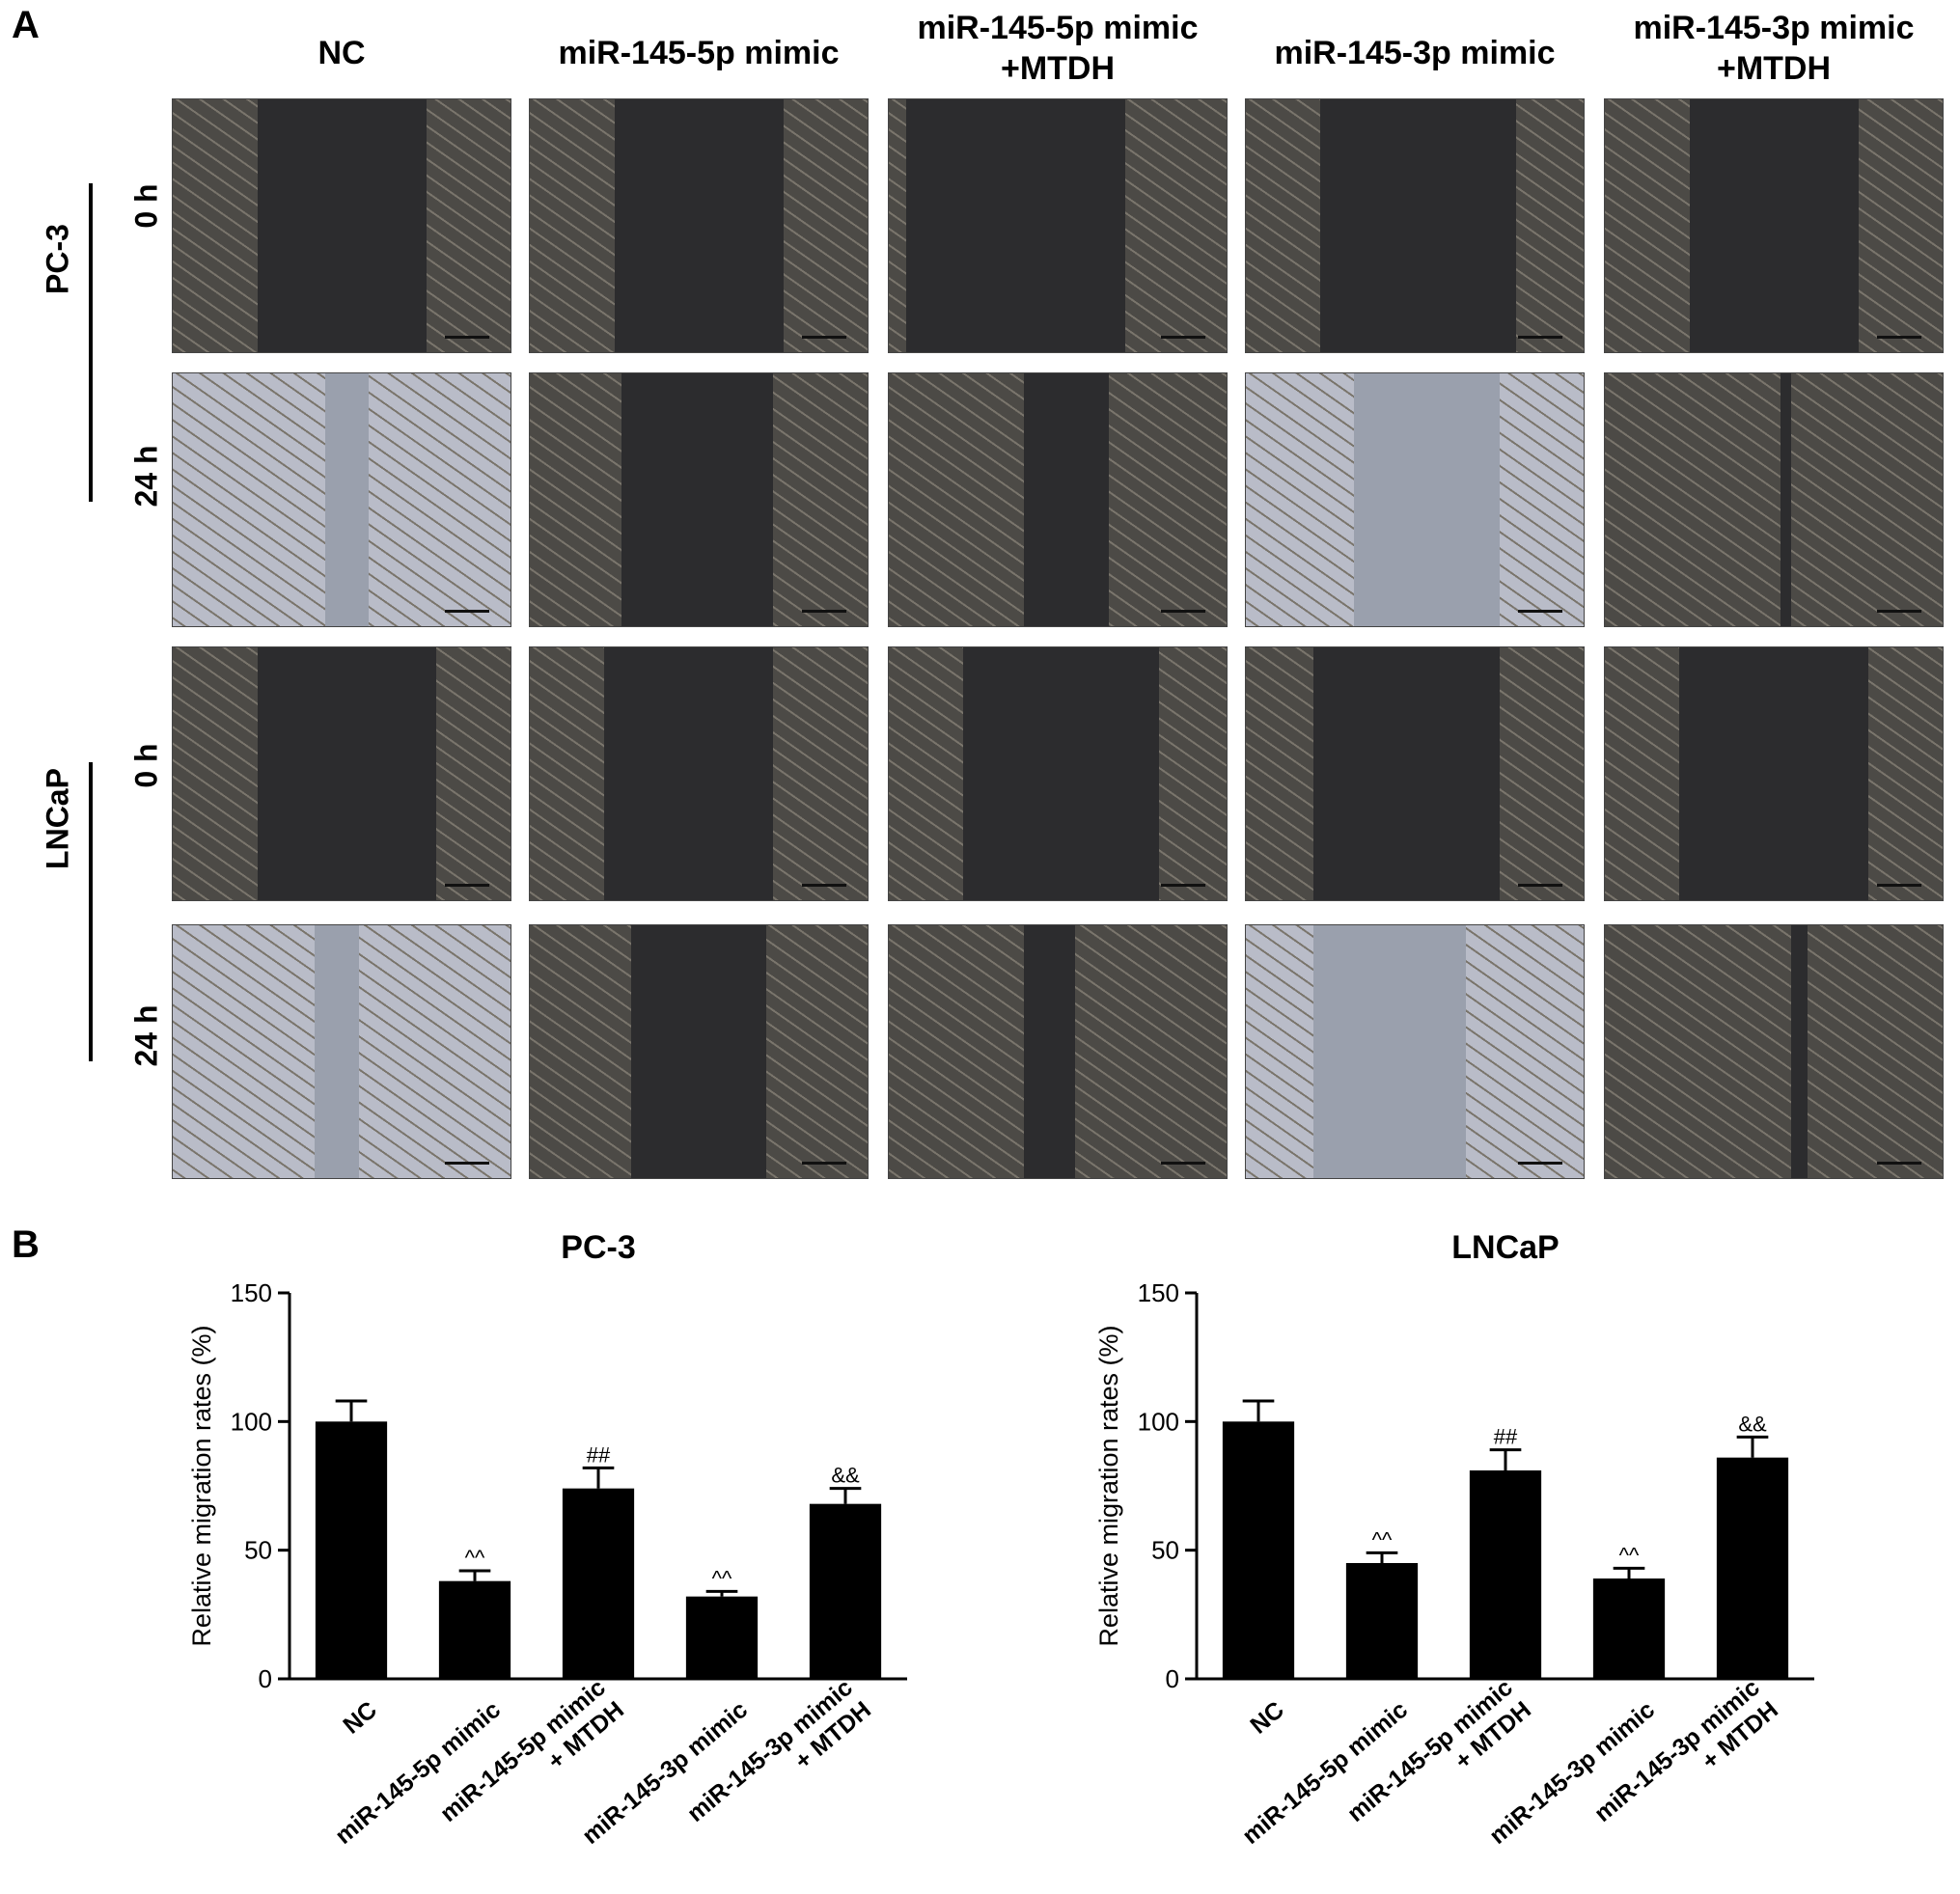 This screenshot has width=1960, height=1894. I want to click on panel-a-letter: A, so click(26, 25).